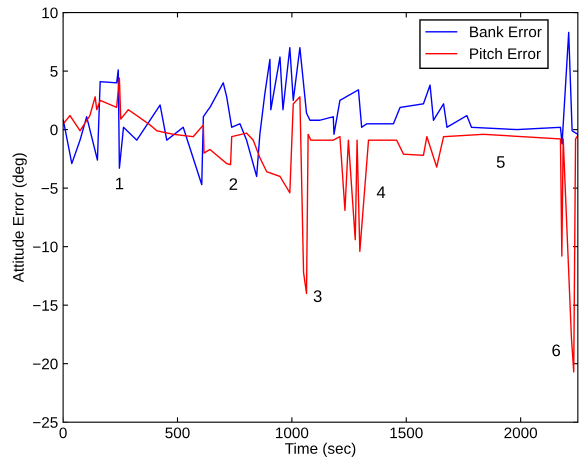 Image resolution: width=579 pixels, height=466 pixels. What do you see at coordinates (381, 192) in the screenshot?
I see `annotation: 4` at bounding box center [381, 192].